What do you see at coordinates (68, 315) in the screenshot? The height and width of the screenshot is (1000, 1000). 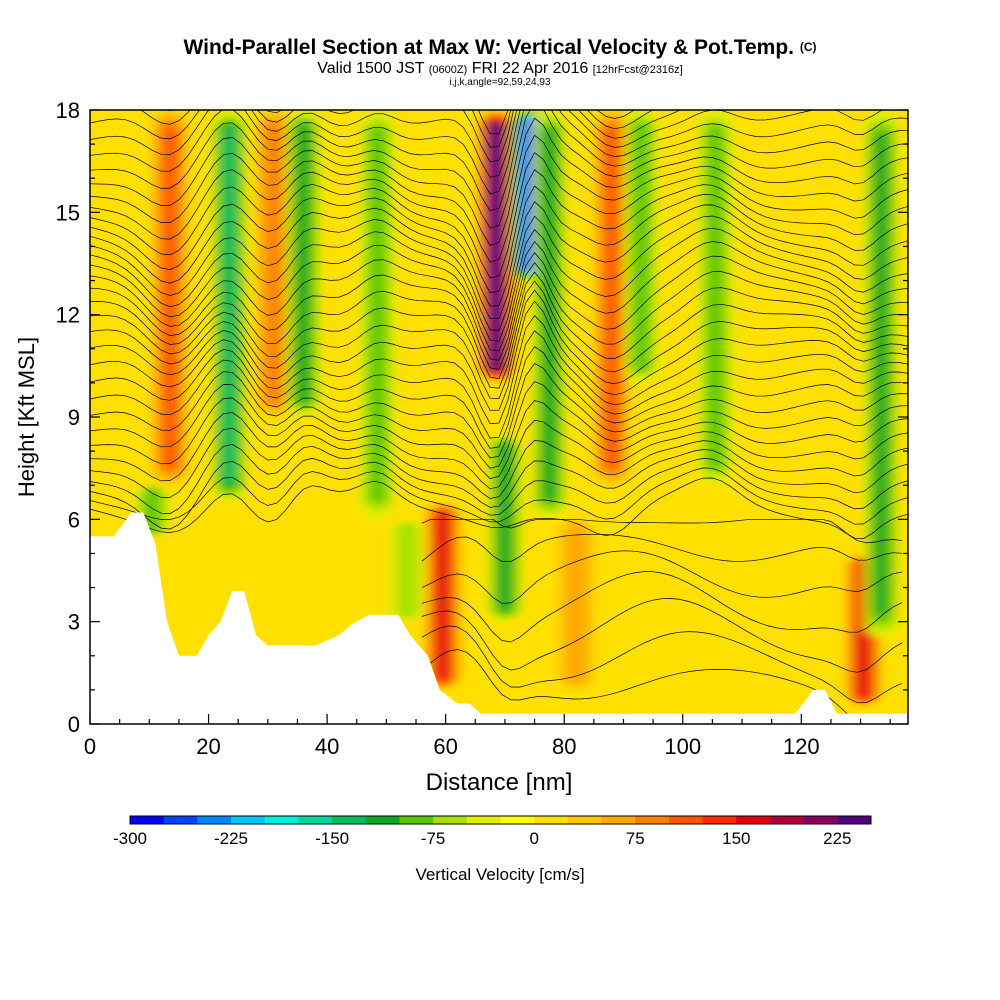 I see `y-tick-label: 12` at bounding box center [68, 315].